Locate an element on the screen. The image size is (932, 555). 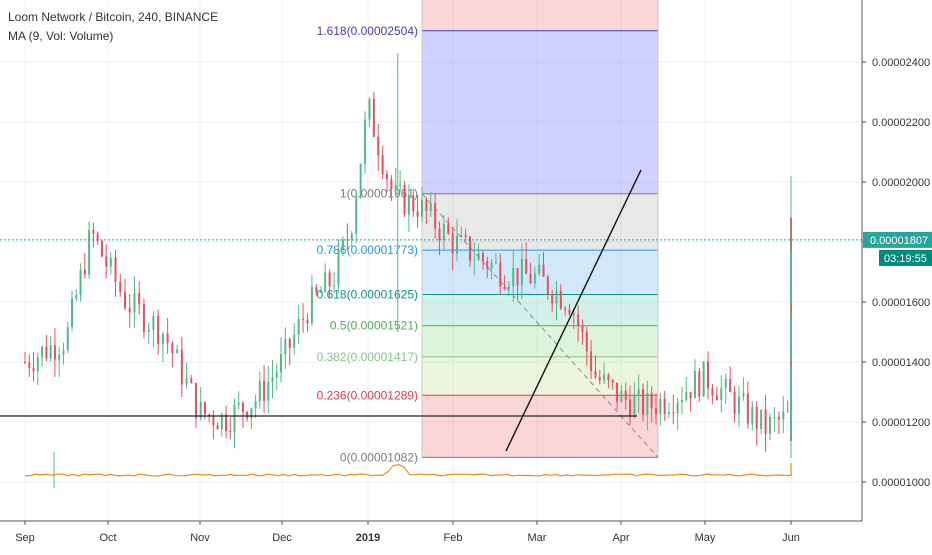
time-tick-label: Sep is located at coordinates (25, 538).